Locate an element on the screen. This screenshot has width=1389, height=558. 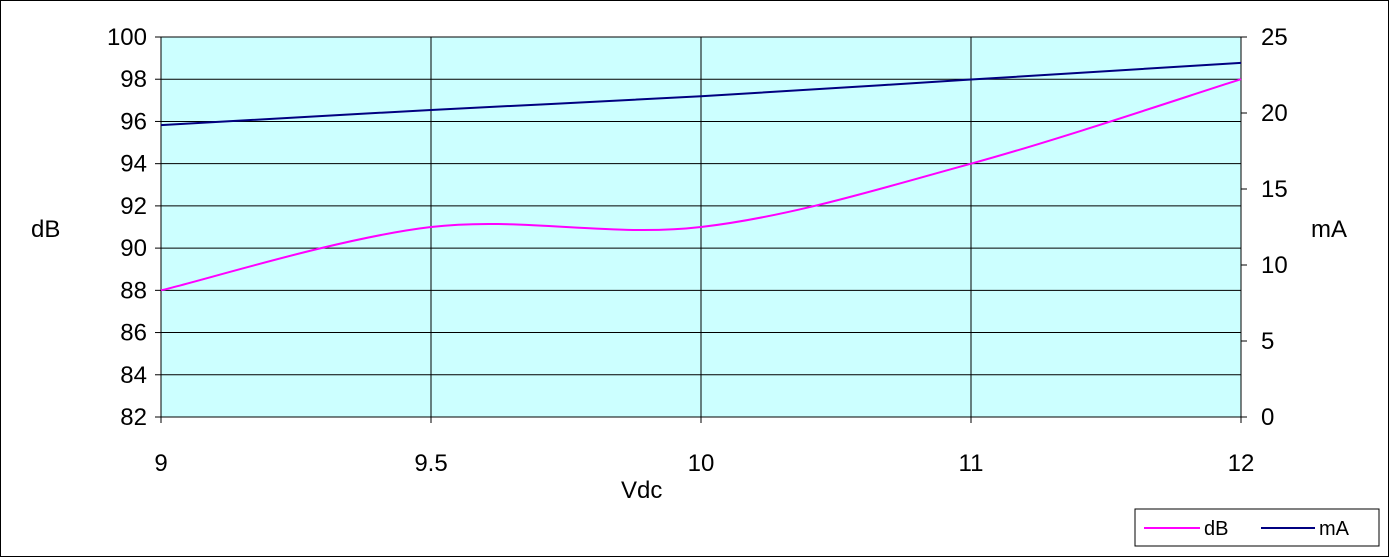
right-axis-ticks: 0 5 10 15 20 25 is located at coordinates (1264, 227).